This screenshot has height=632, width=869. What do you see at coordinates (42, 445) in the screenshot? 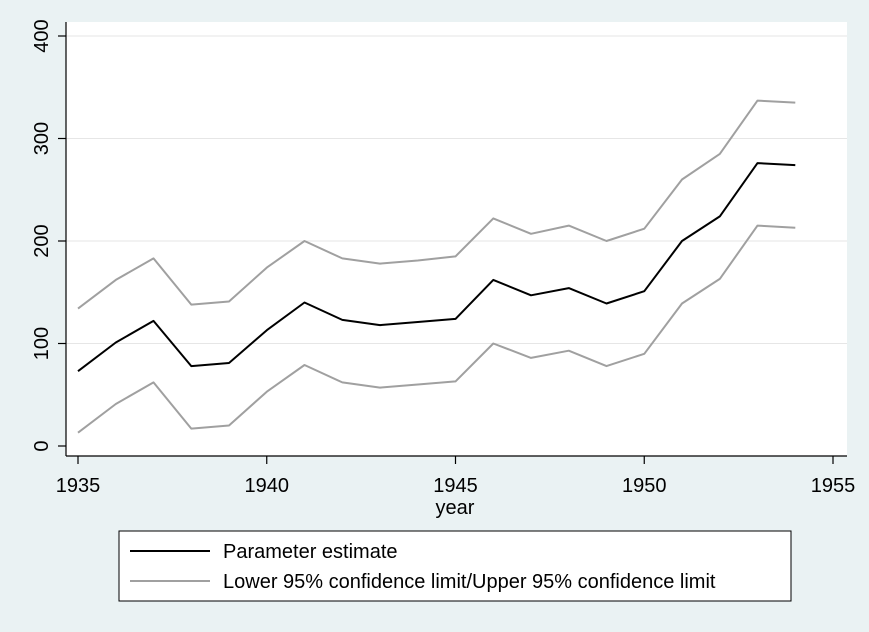
I see `y-tick-label-0: 0` at bounding box center [42, 445].